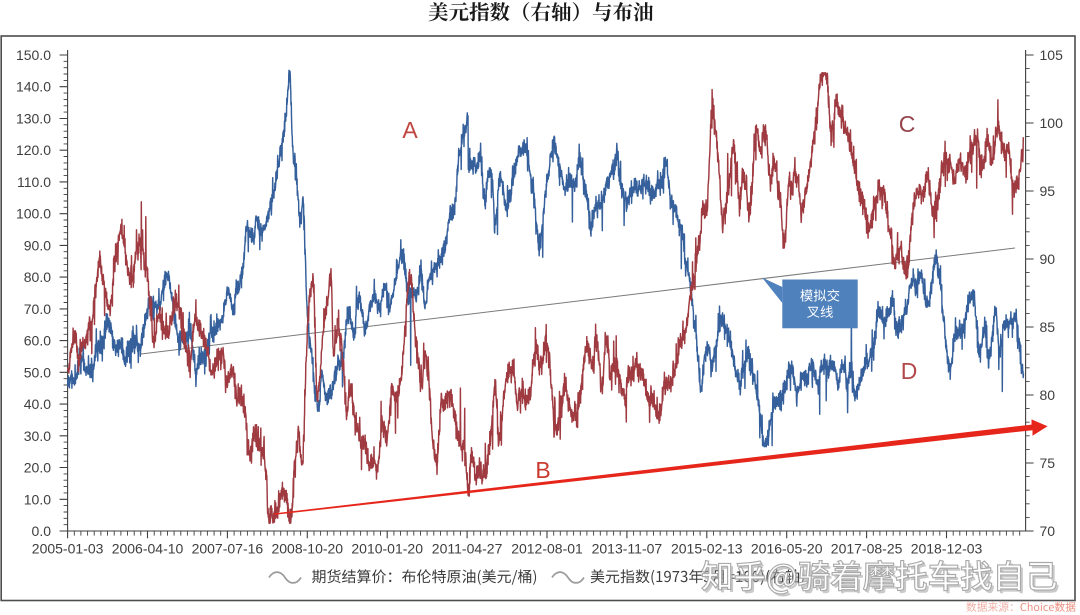  What do you see at coordinates (148, 549) in the screenshot?
I see `svg-text: 2006-04-10` at bounding box center [148, 549].